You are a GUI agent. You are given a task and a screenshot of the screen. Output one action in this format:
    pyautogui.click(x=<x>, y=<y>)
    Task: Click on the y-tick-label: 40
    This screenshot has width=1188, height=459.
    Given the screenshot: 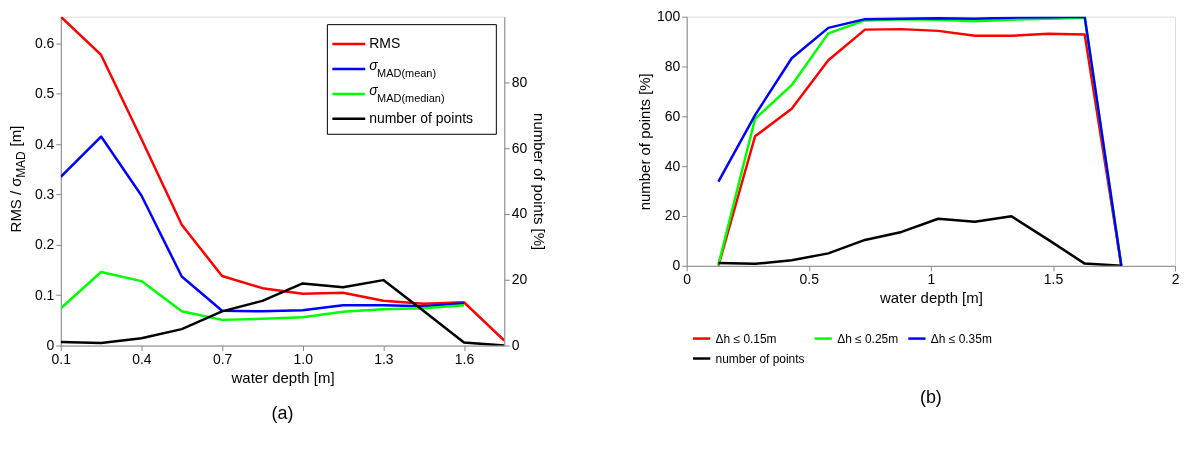 What is the action you would take?
    pyautogui.click(x=672, y=165)
    